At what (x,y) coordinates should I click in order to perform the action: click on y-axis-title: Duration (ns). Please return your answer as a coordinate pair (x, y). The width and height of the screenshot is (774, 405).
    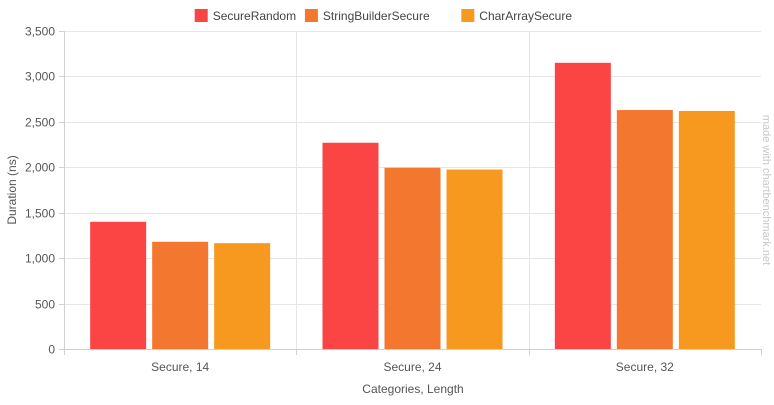
    Looking at the image, I should click on (12, 189).